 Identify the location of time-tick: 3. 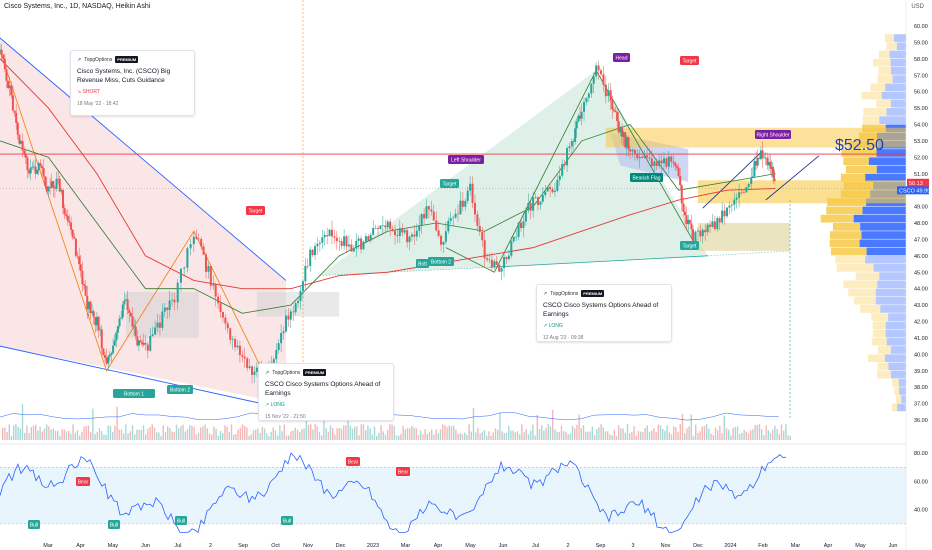
(632, 546).